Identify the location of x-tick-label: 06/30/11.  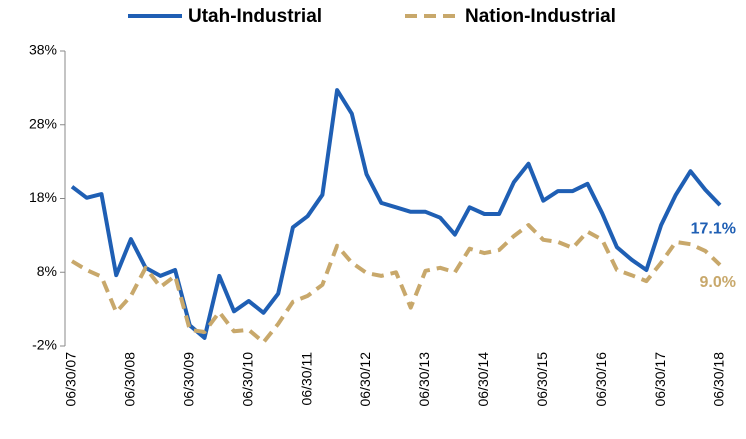
(306, 379).